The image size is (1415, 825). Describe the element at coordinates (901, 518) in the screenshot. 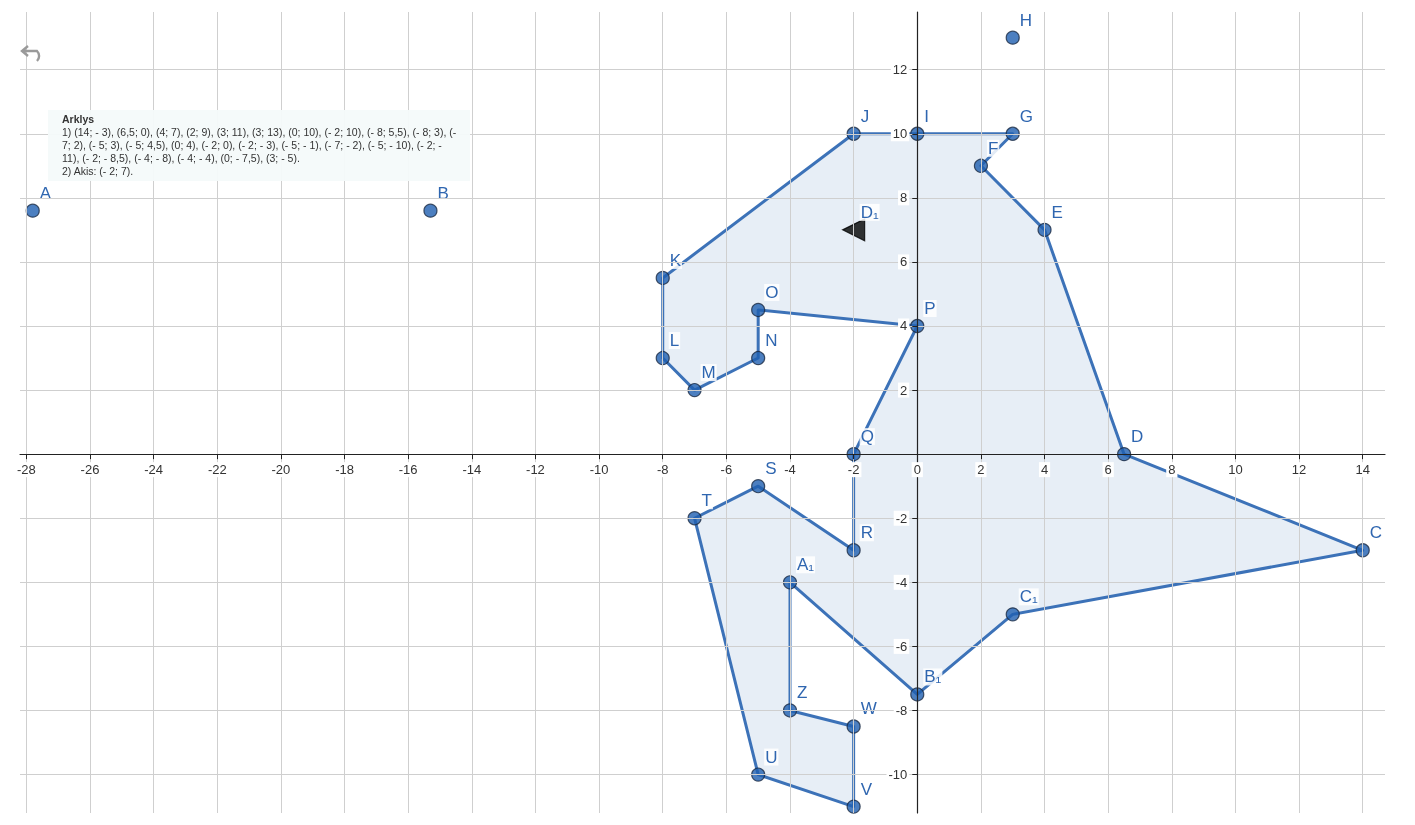

I see `y-tick-label: -2` at that location.